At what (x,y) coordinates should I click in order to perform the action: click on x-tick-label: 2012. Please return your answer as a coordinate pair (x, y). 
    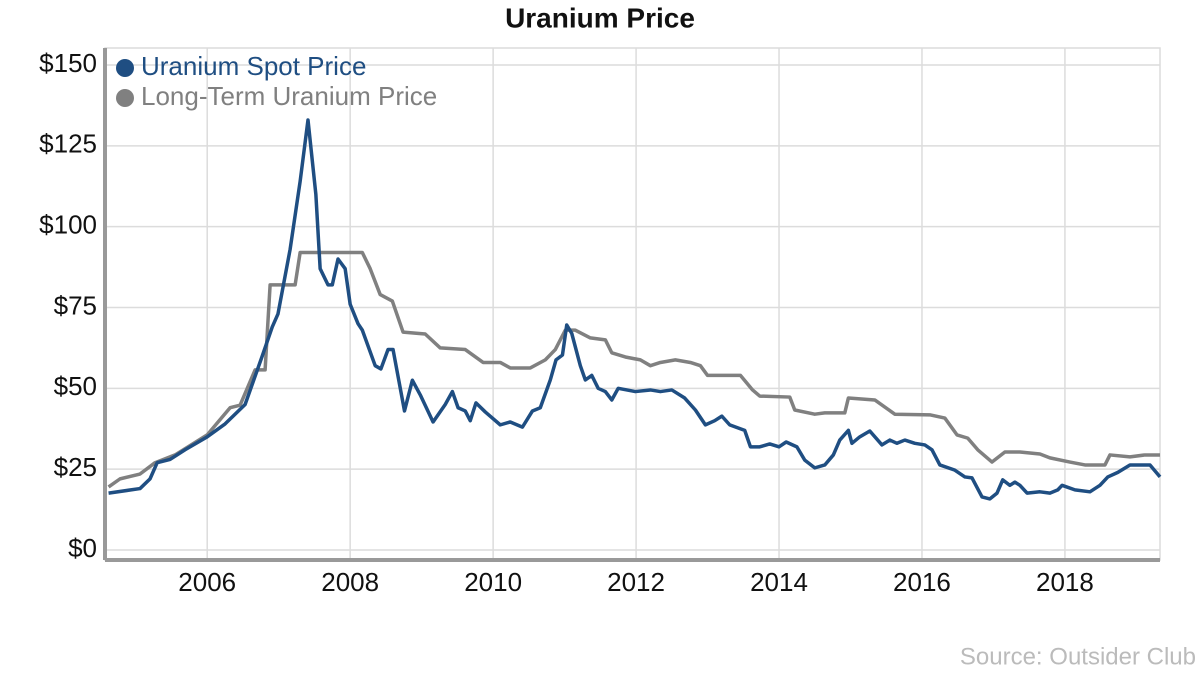
    Looking at the image, I should click on (636, 582).